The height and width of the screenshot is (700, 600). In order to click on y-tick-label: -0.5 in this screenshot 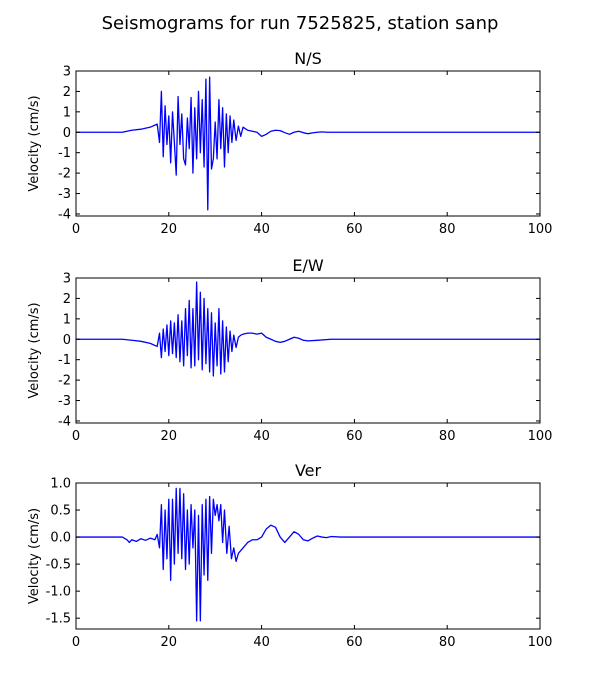, I will do `click(58, 565)`.